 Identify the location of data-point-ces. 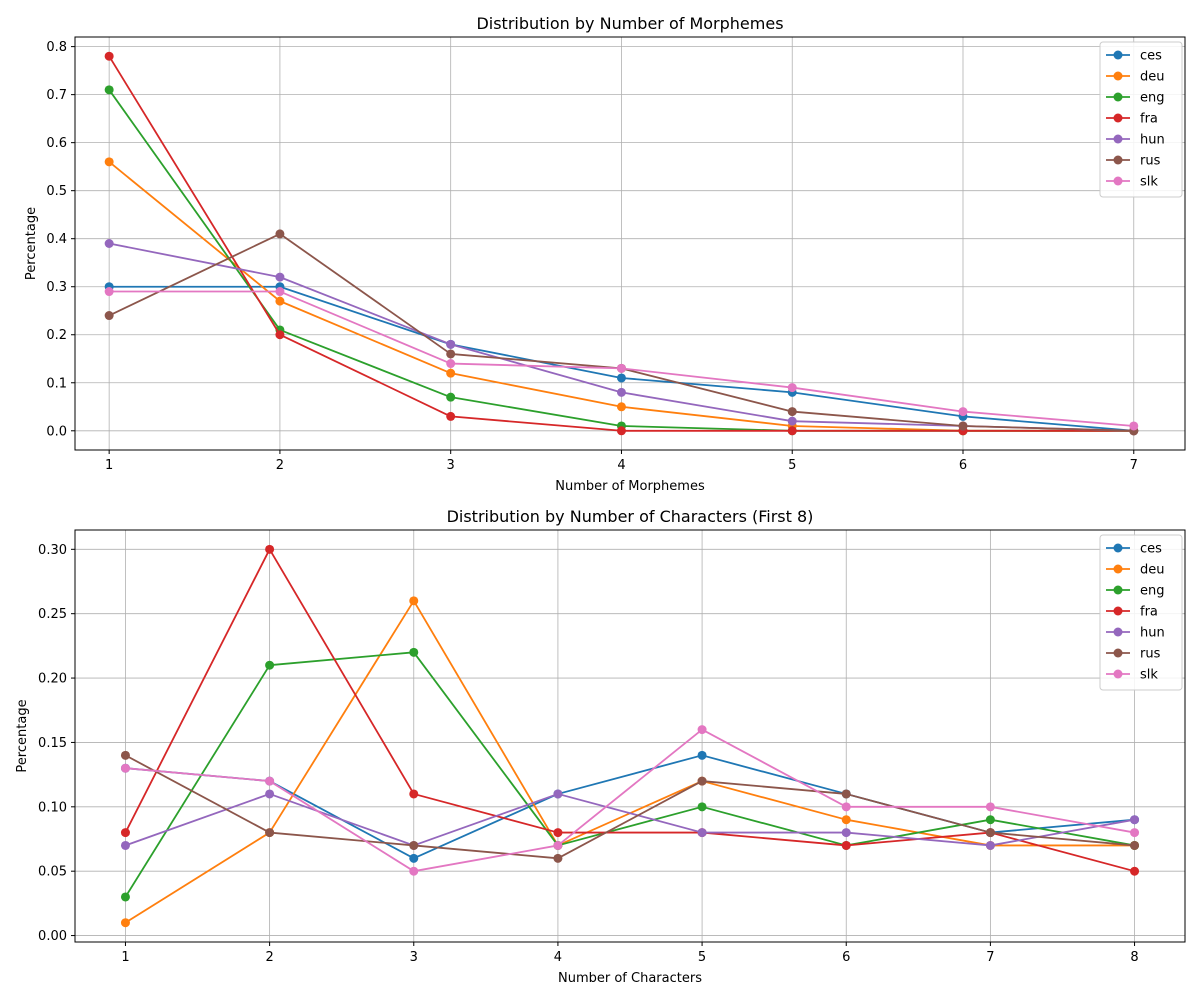
(621, 378).